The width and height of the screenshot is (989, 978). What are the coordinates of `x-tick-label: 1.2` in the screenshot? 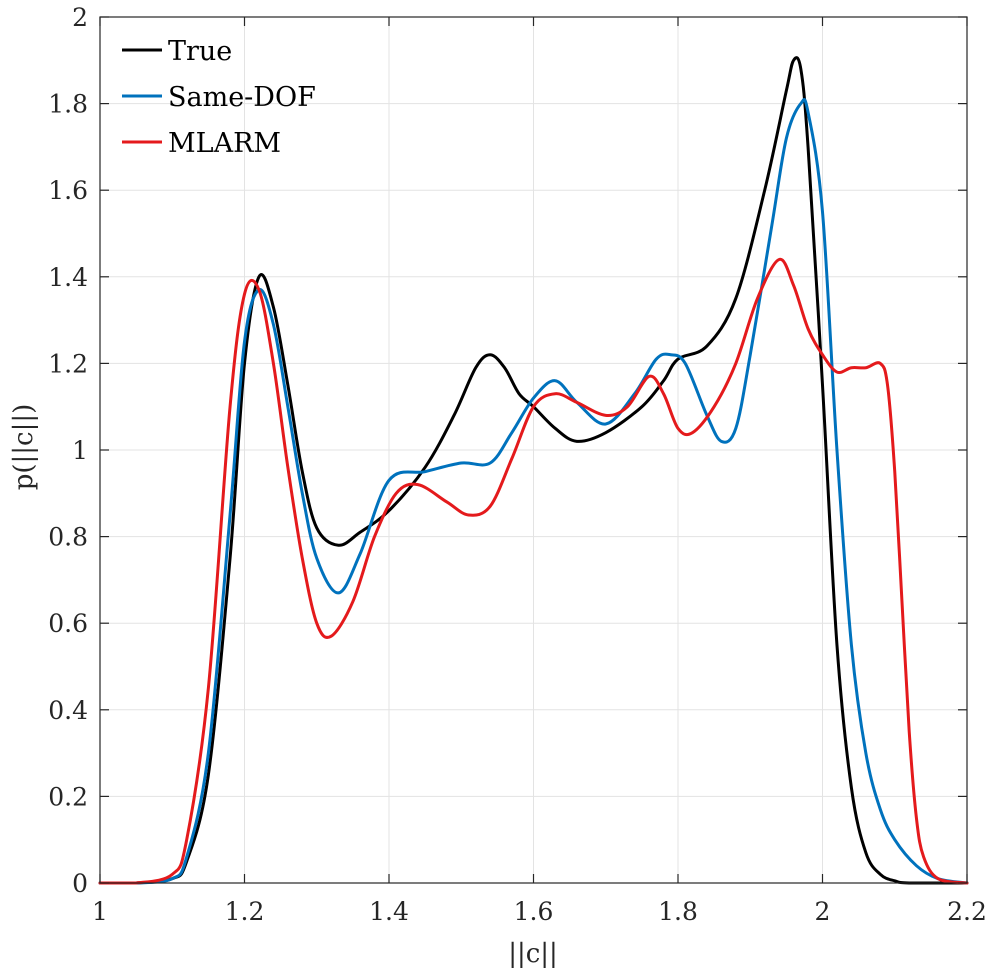 It's located at (245, 911).